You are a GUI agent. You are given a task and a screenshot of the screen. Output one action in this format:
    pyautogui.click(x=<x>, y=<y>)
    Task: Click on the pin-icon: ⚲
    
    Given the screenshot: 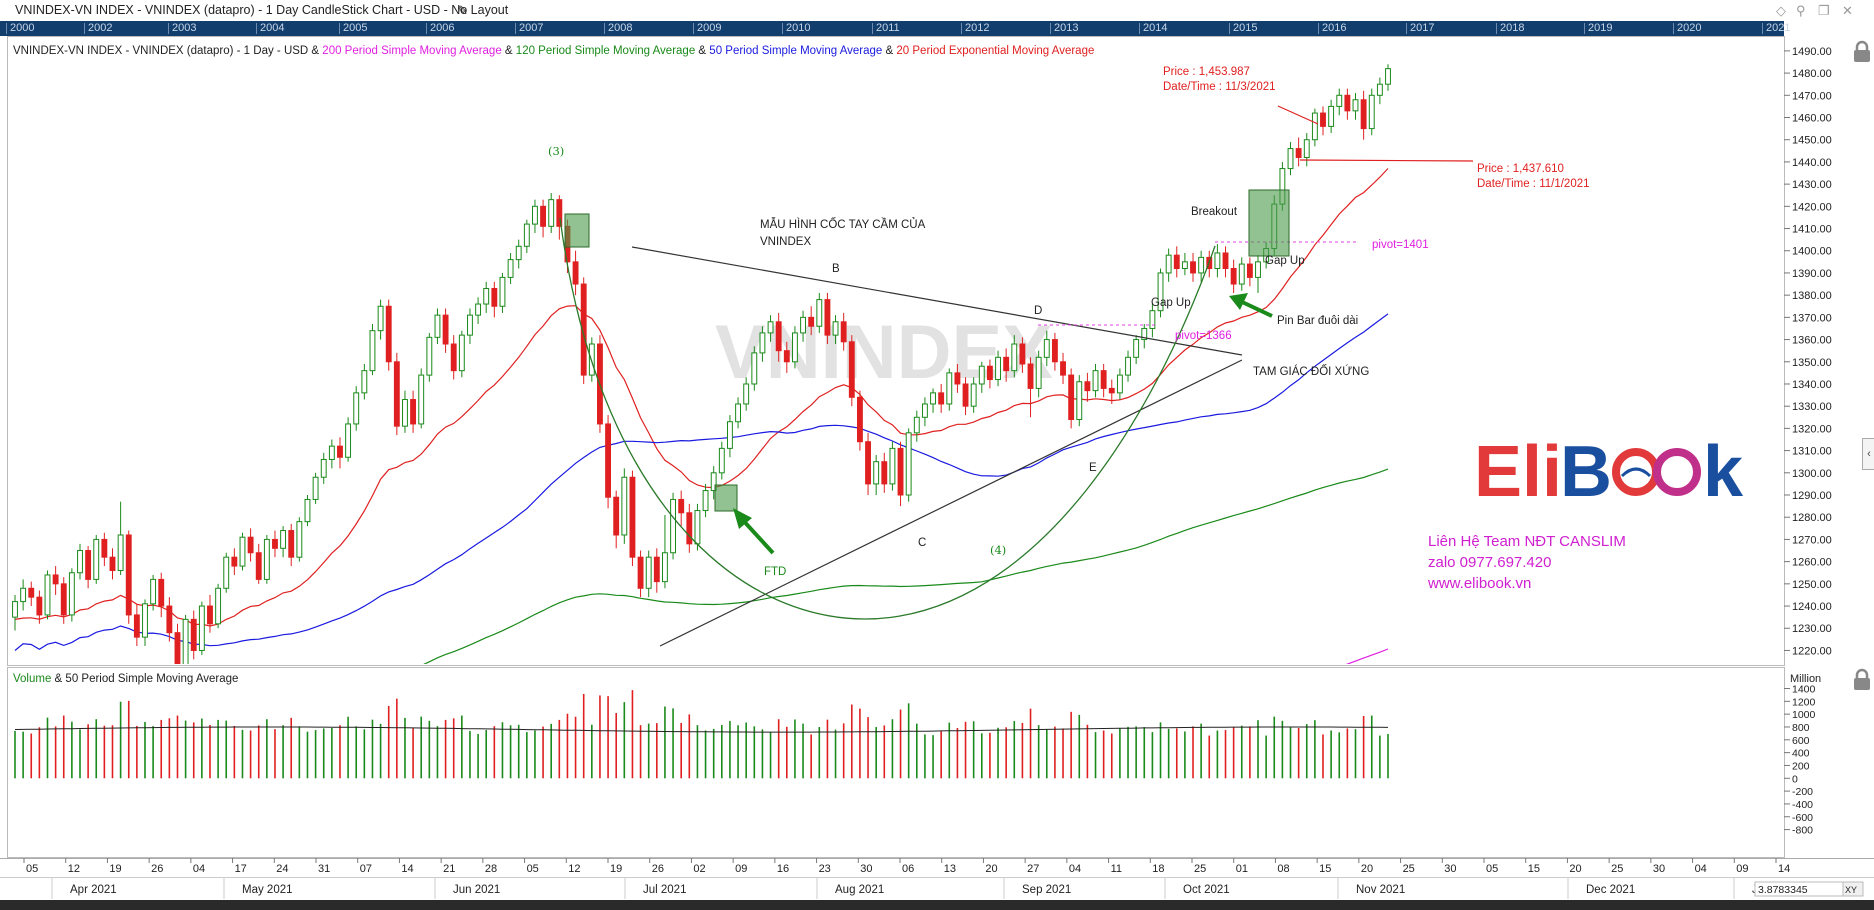 What is the action you would take?
    pyautogui.click(x=1801, y=10)
    